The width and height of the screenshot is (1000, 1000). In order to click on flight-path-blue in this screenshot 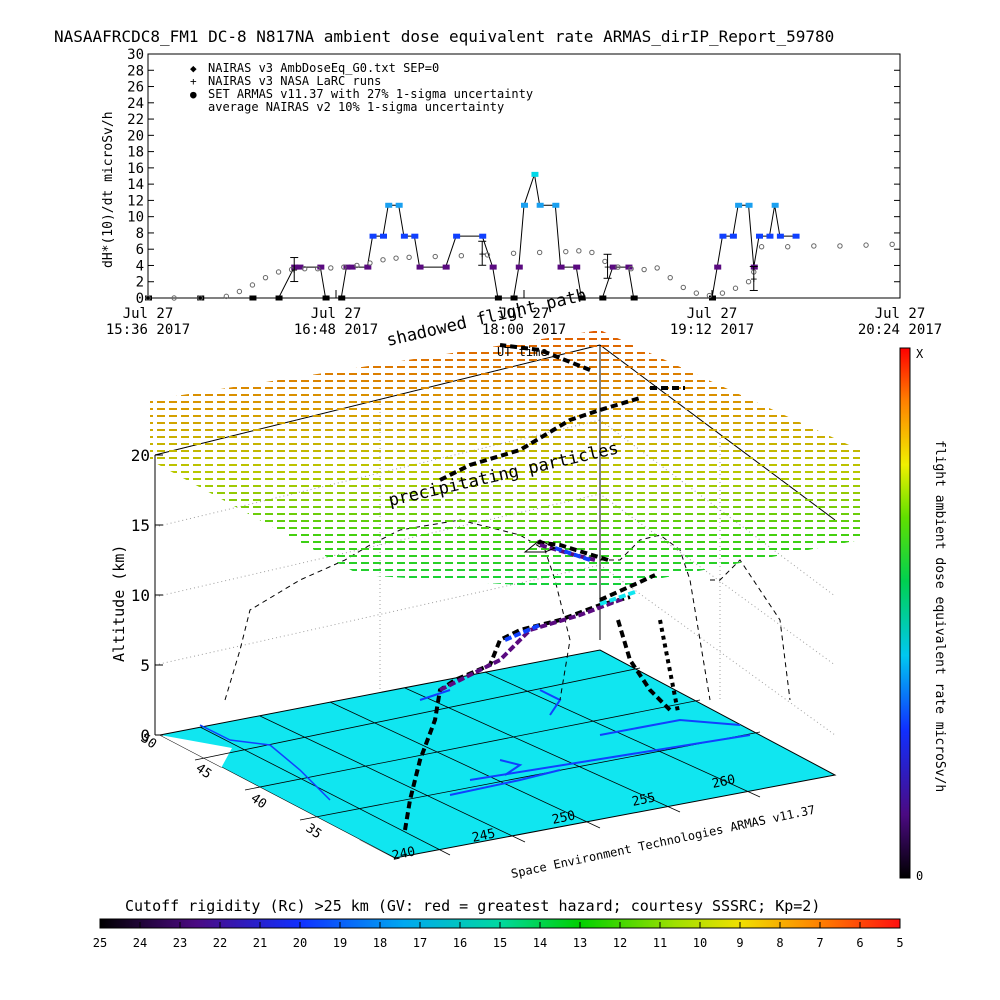, I will do `click(547, 594)`.